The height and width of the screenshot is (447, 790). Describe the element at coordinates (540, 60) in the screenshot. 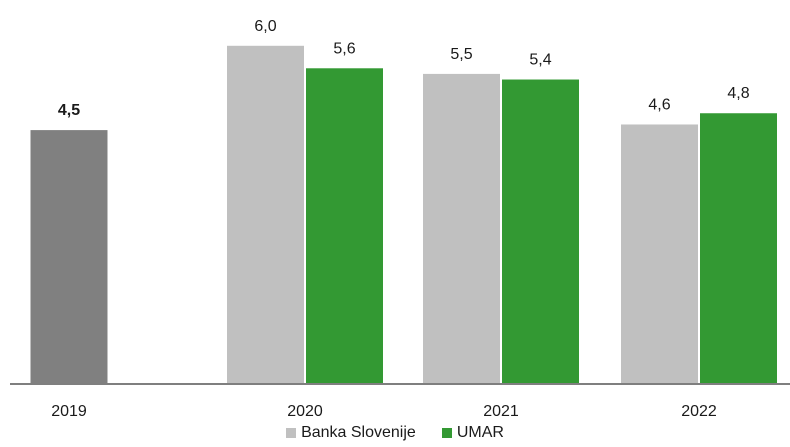

I see `data-label-2021-series-2: 5,4` at that location.